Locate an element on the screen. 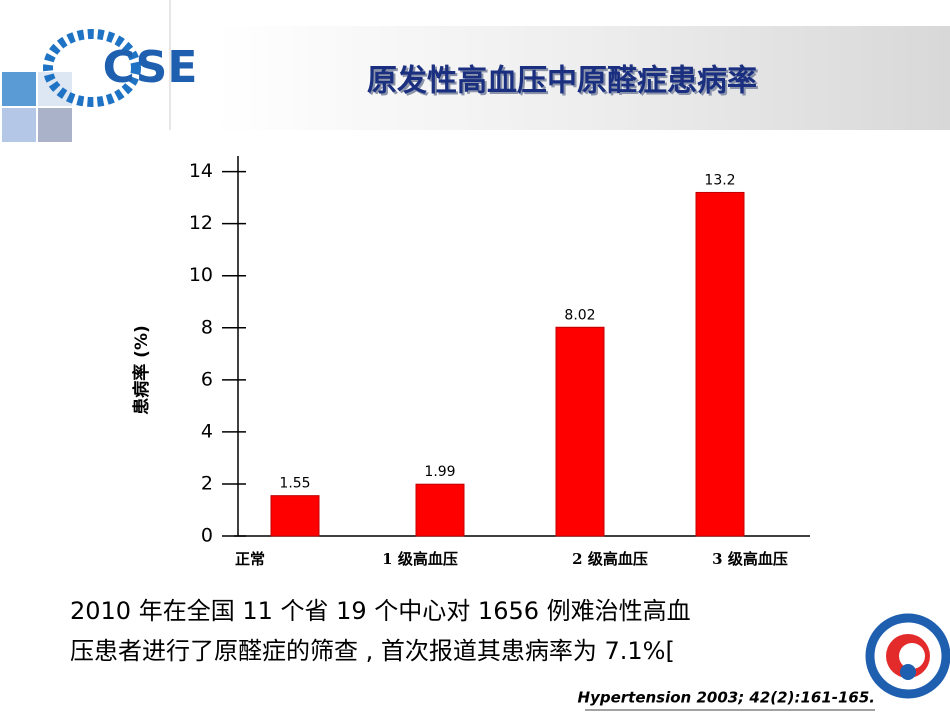  logo-text: CSE is located at coordinates (150, 67).